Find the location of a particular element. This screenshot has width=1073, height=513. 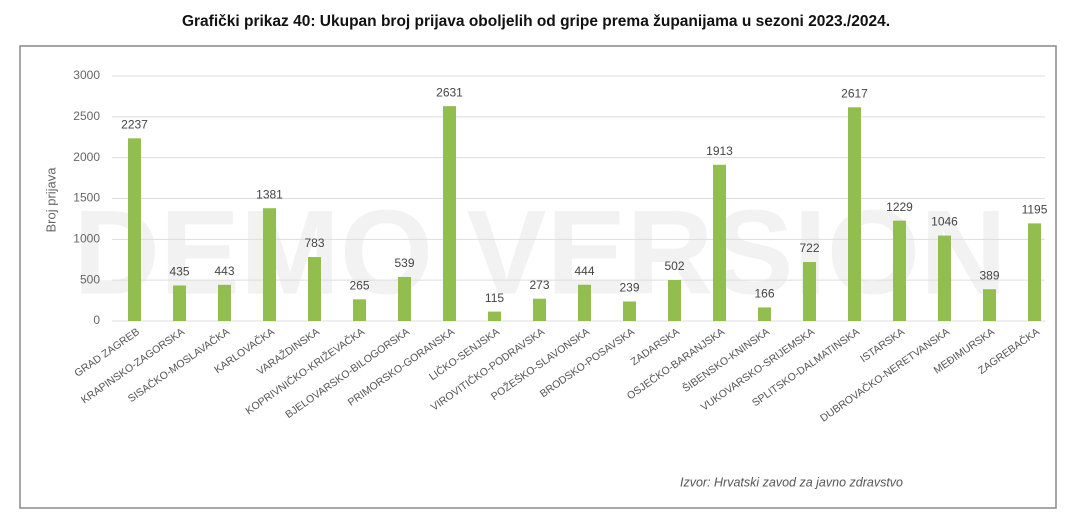

y-tick-label: 2000 is located at coordinates (86, 157).